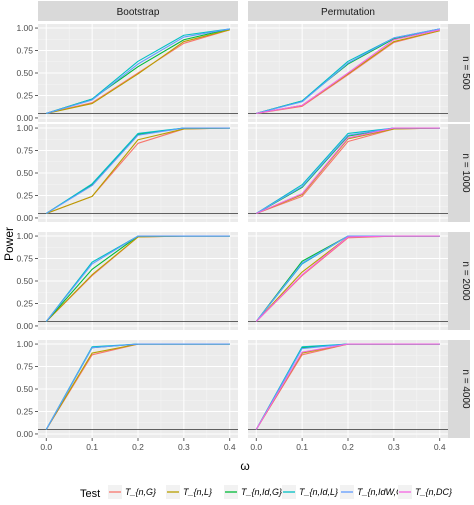  I want to click on legend-item-tnidl: T_{n,Id,L}, so click(310, 492).